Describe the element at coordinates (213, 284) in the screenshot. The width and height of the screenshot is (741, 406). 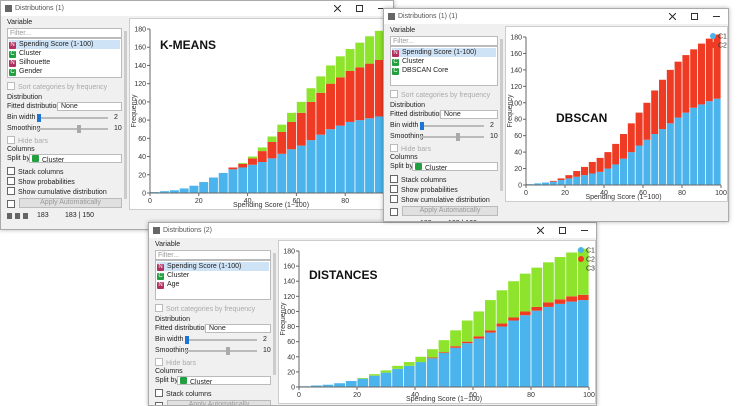
I see `variable-item: N Age` at that location.